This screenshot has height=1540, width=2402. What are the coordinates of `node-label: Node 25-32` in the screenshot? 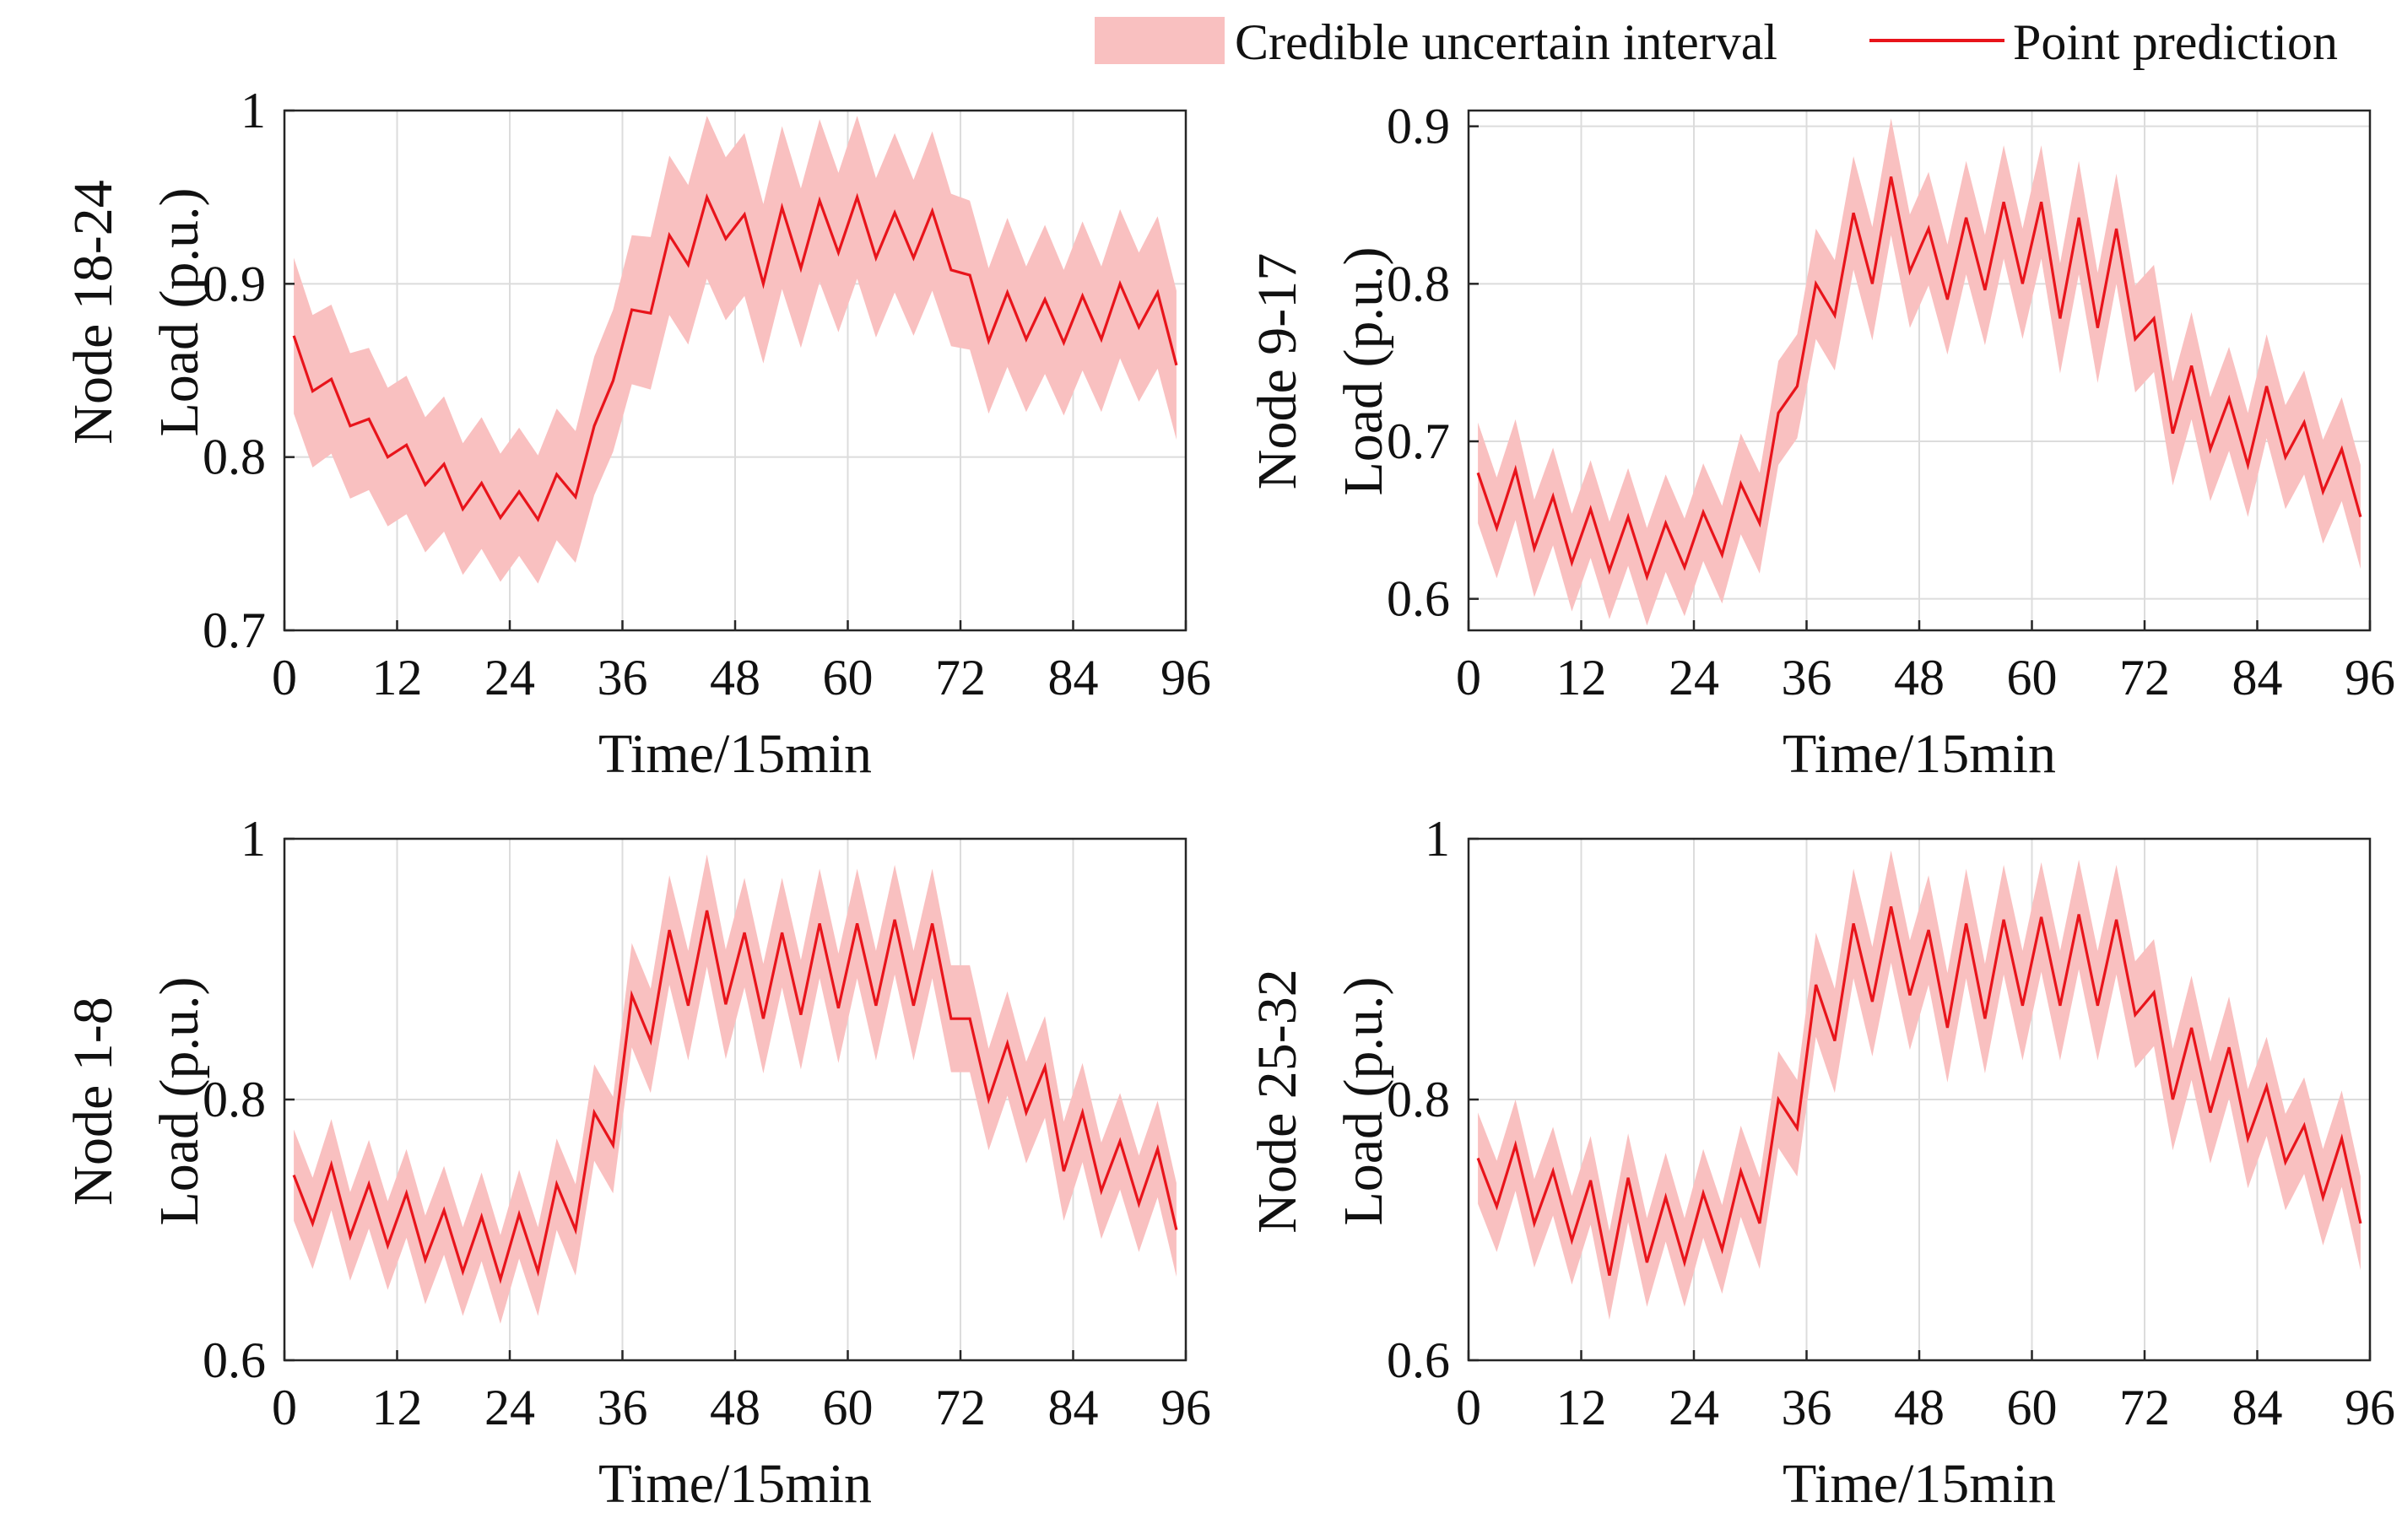 It's located at (1277, 1101).